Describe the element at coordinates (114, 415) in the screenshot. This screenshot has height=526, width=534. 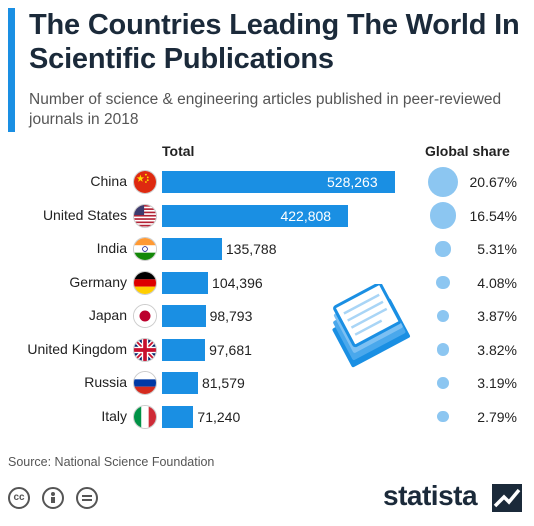
I see `country-label: Italy` at that location.